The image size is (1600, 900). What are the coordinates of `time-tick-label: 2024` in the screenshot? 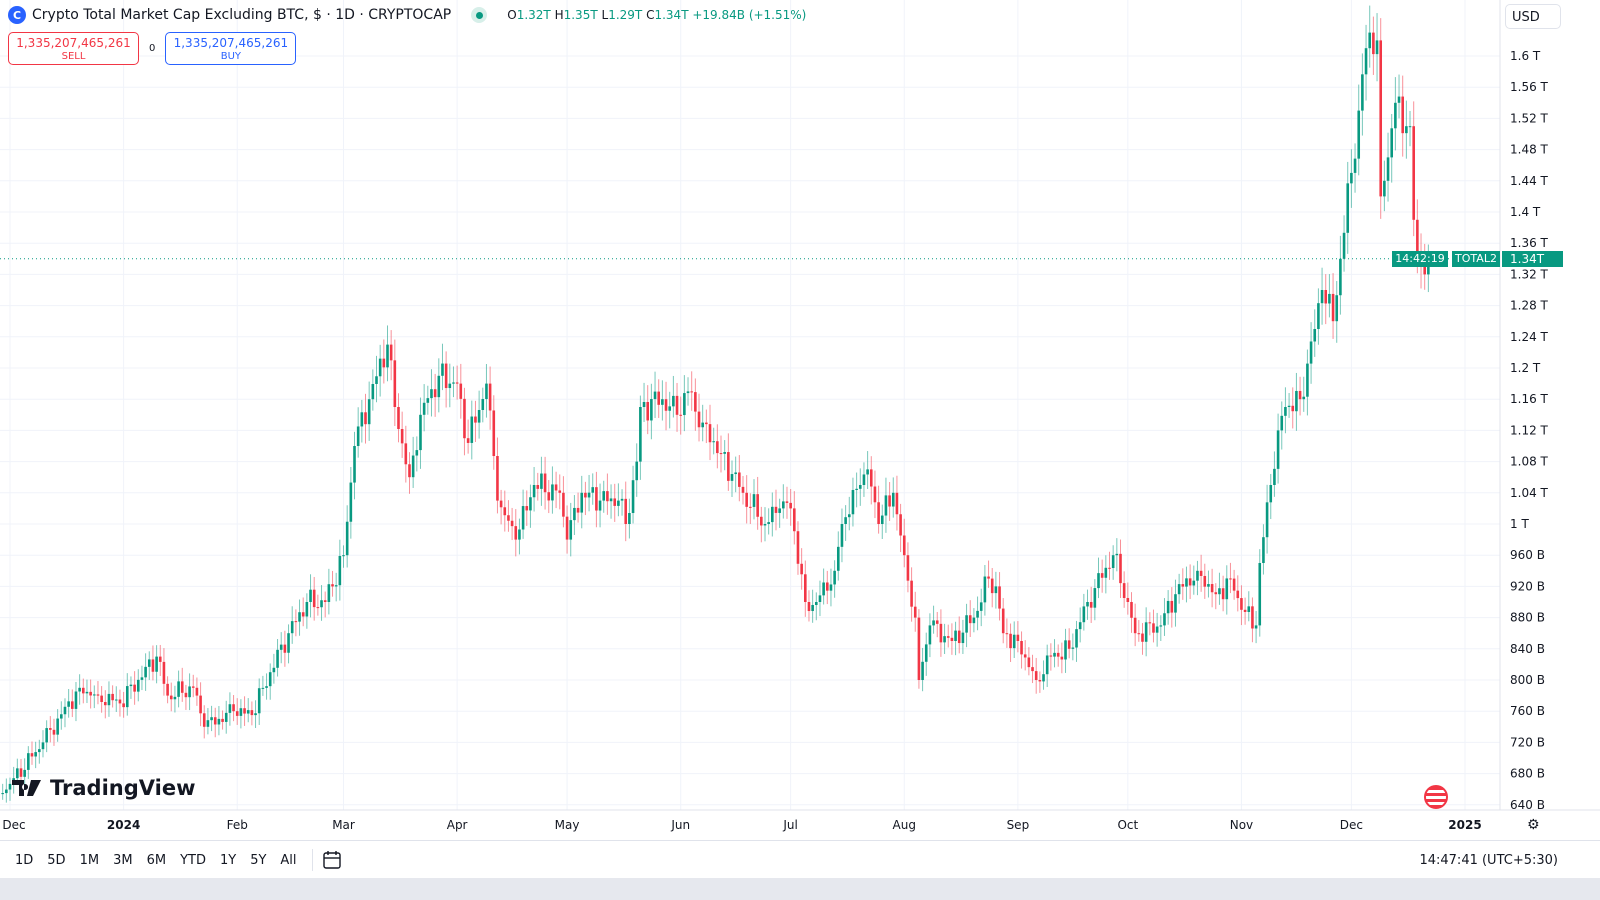 It's located at (123, 825).